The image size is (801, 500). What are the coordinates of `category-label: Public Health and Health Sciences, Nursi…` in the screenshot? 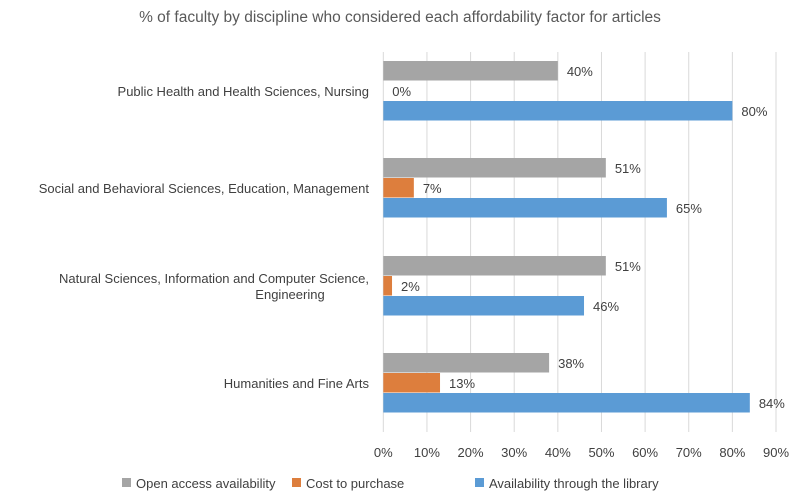 It's located at (243, 91).